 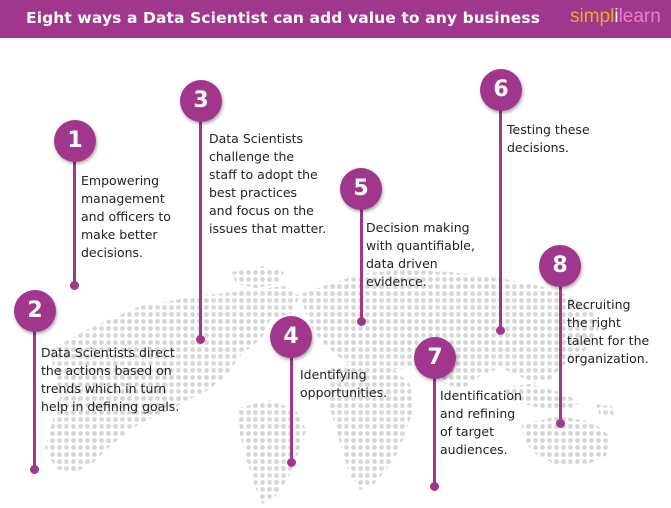 I want to click on pin-2-line: Data Scientists direct, so click(x=108, y=352).